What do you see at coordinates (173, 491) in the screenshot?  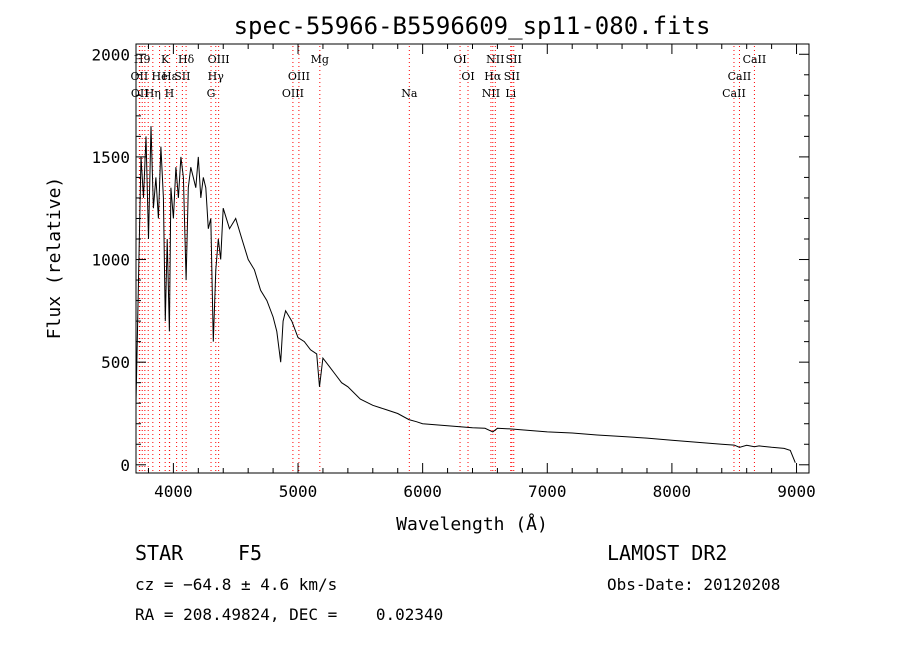 I see `x-tick-label: 4000` at bounding box center [173, 491].